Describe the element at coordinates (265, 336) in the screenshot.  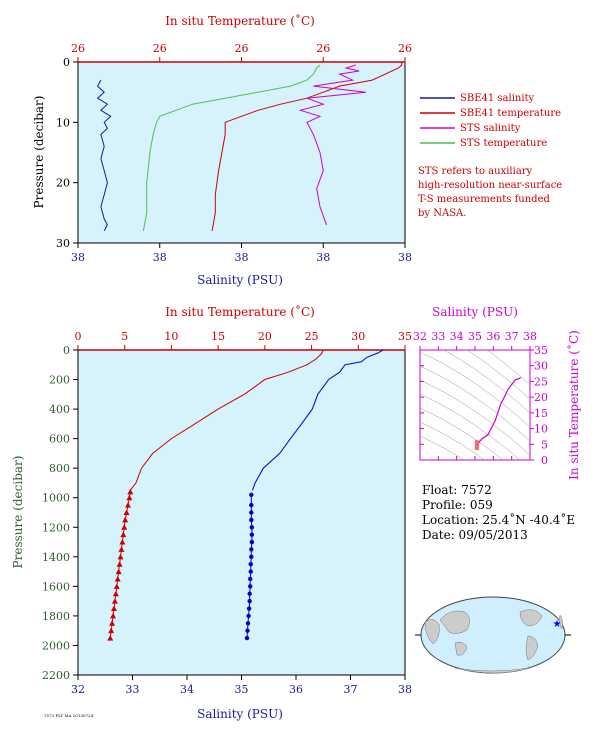
I see `main-temp-tick-label: 20` at that location.